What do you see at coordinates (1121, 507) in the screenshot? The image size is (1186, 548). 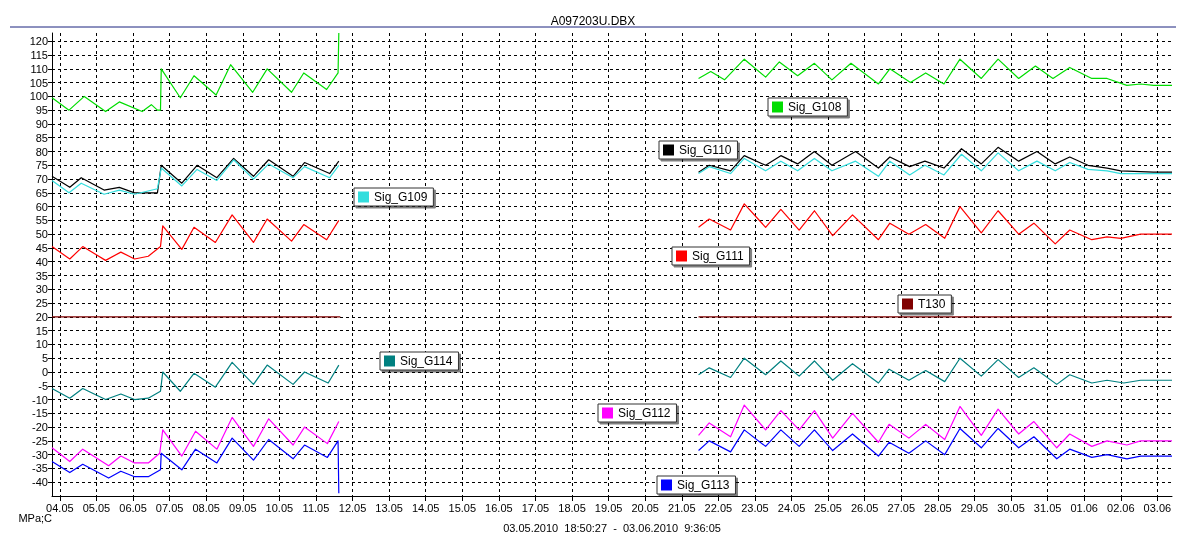 I see `x-tick-label: 02.06` at bounding box center [1121, 507].